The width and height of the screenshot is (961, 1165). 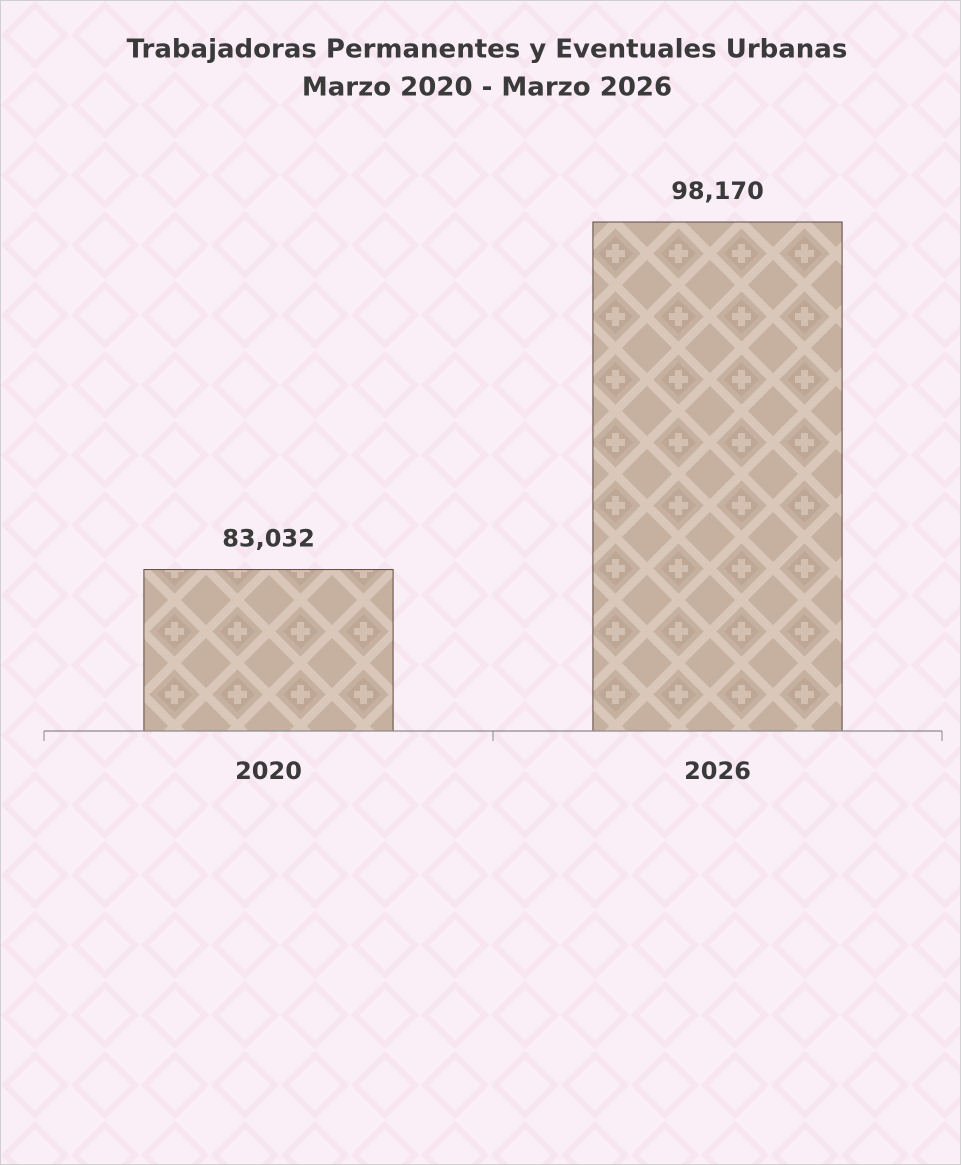 I want to click on x-tick-label: 2020, so click(x=268, y=771).